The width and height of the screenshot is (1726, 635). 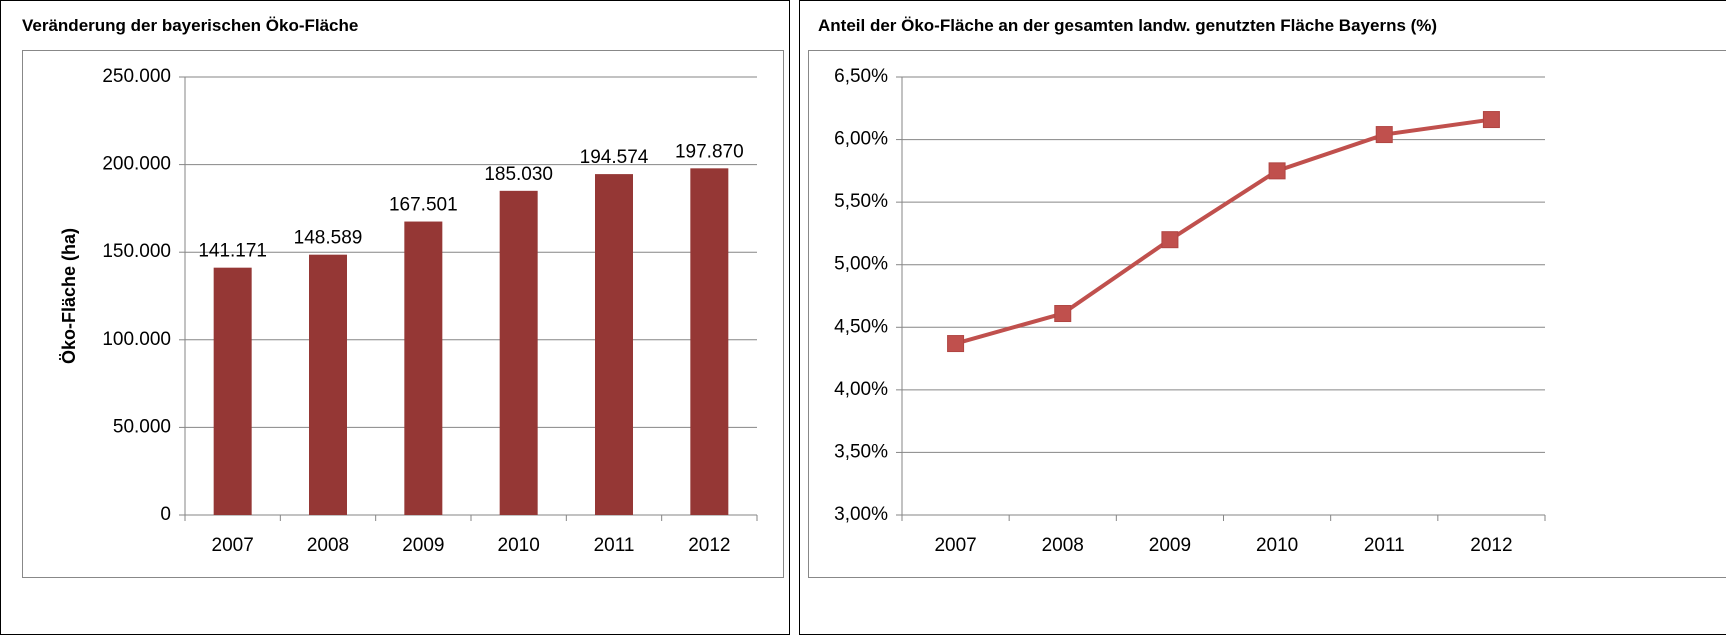 What do you see at coordinates (142, 426) in the screenshot?
I see `y-tick-label: 50.000` at bounding box center [142, 426].